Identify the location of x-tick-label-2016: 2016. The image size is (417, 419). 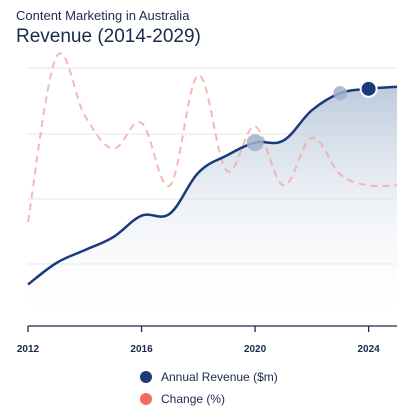
(141, 349).